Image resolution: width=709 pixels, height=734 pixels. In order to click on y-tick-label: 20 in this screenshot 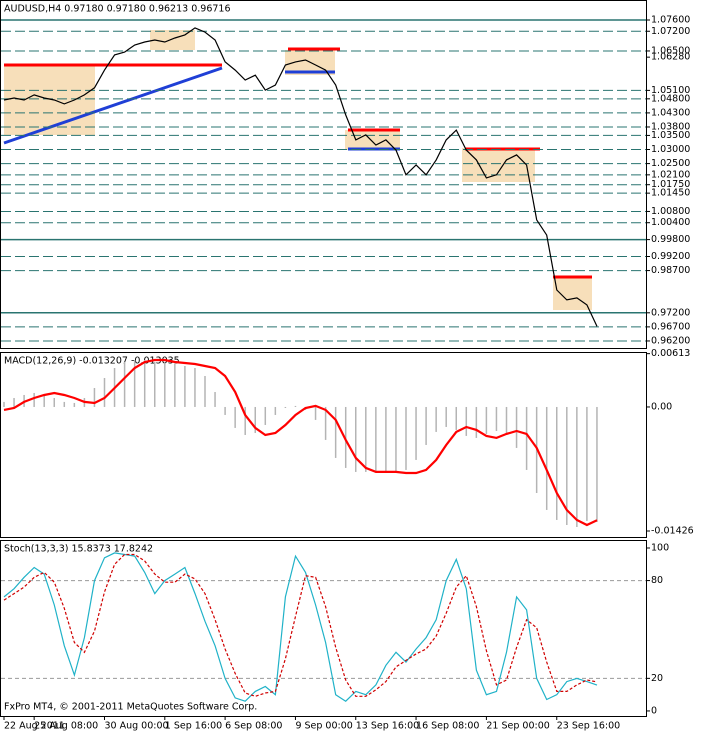, I will do `click(657, 678)`.